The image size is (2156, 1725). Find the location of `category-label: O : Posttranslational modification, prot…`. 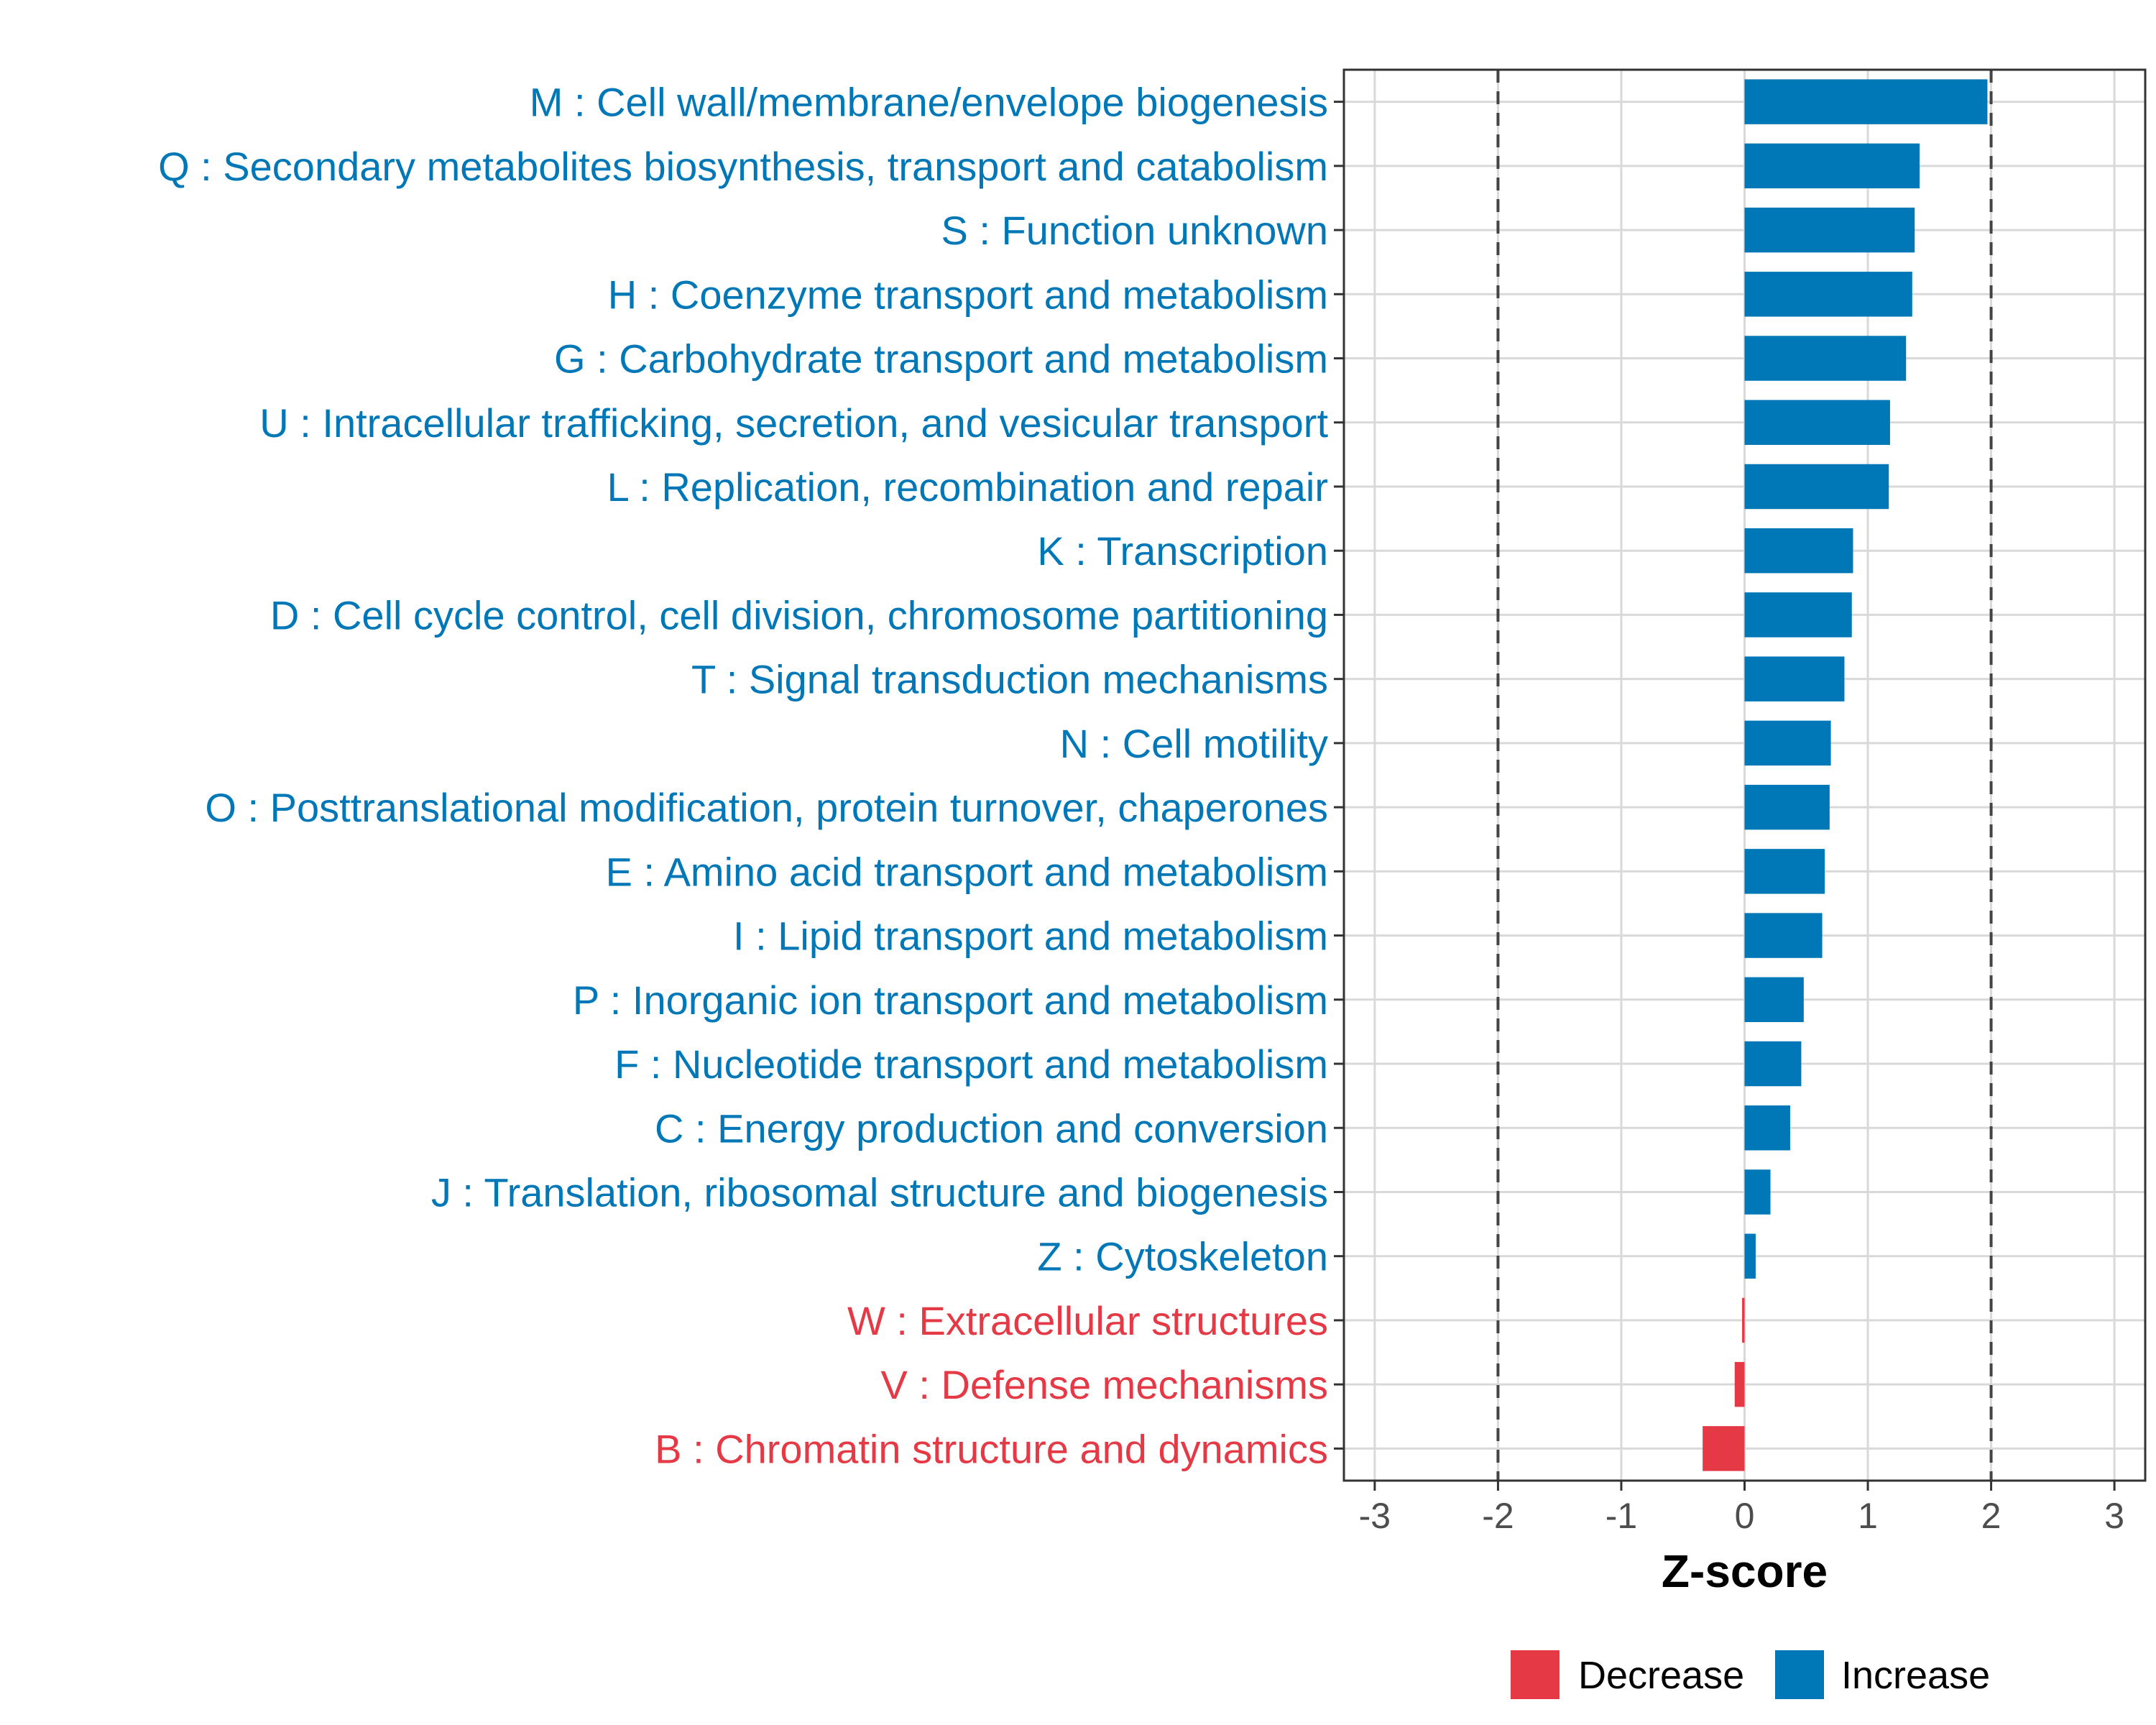

category-label: O : Posttranslational modification, prot… is located at coordinates (767, 807).